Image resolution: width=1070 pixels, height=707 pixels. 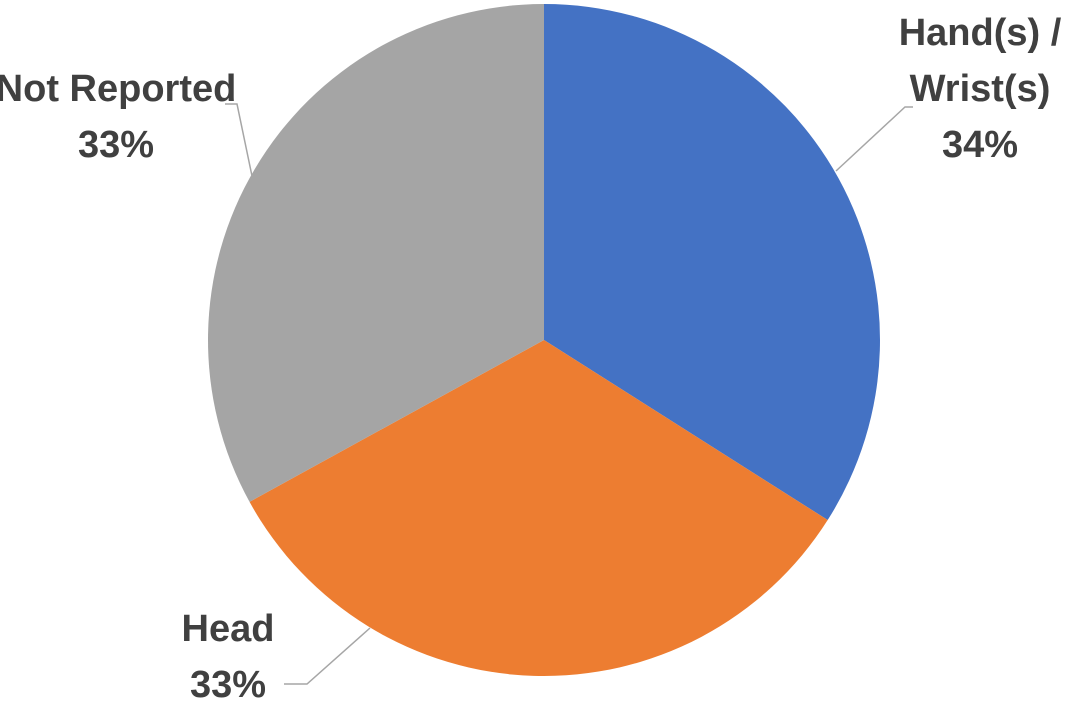 What do you see at coordinates (239, 140) in the screenshot?
I see `leader-line-not-reported` at bounding box center [239, 140].